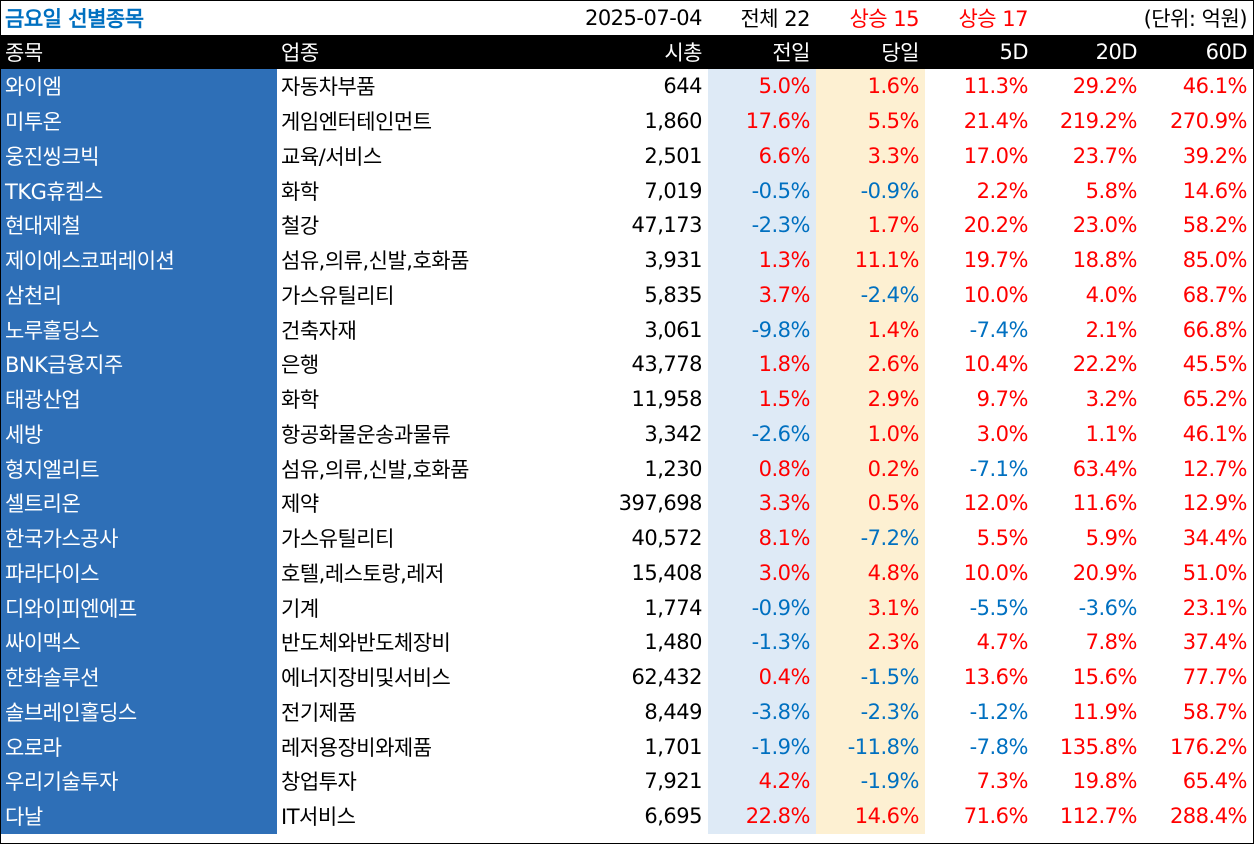  Describe the element at coordinates (667, 364) in the screenshot. I see `market-cap-cell: 43,778` at that location.